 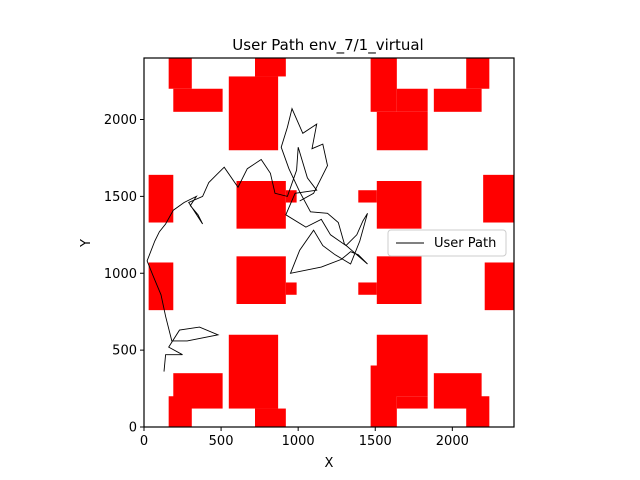 I want to click on y-tick-label-4: 2000, so click(x=120, y=120).